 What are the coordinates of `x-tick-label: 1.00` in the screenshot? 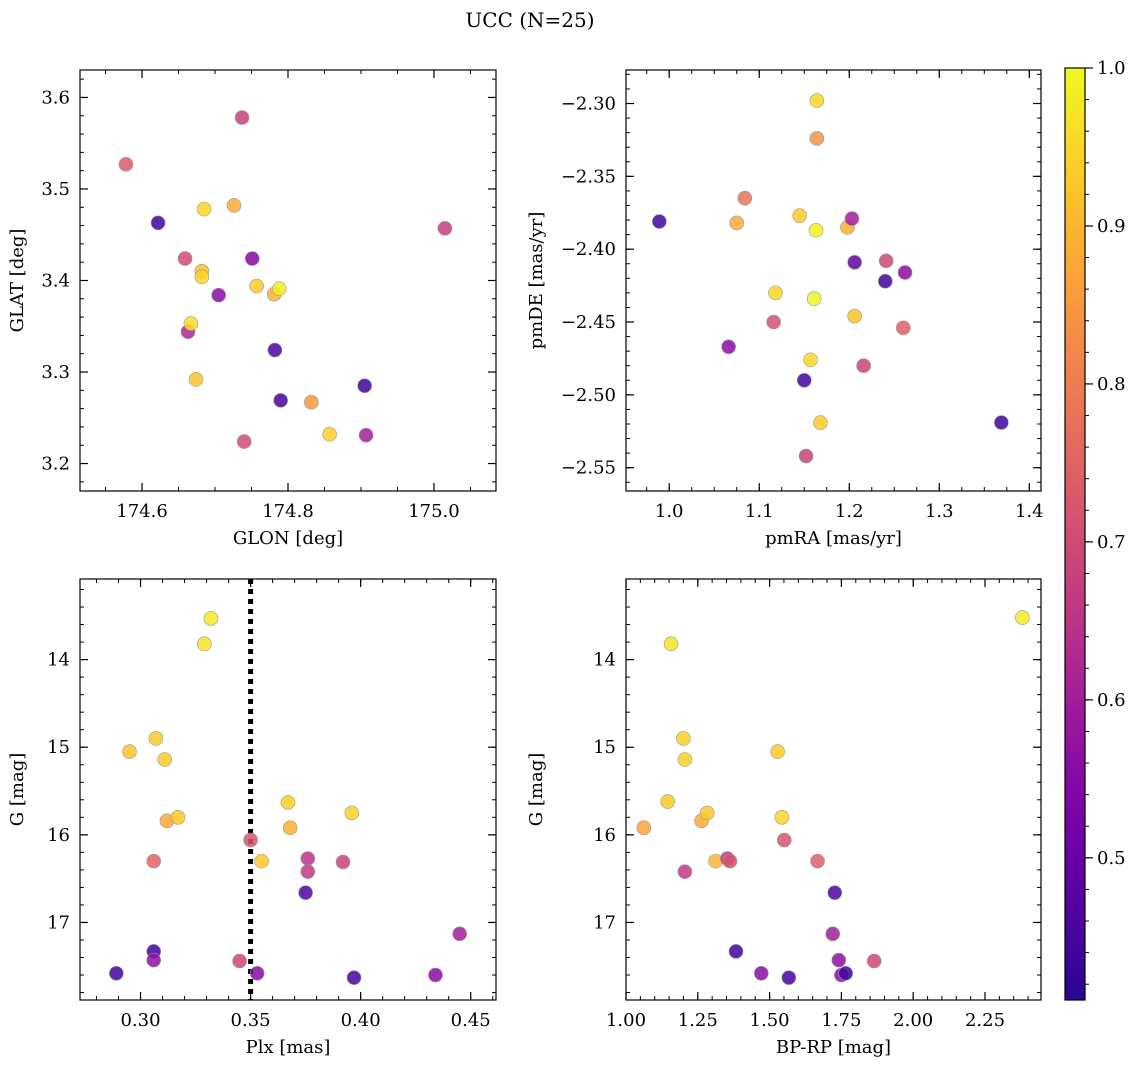 It's located at (626, 1020).